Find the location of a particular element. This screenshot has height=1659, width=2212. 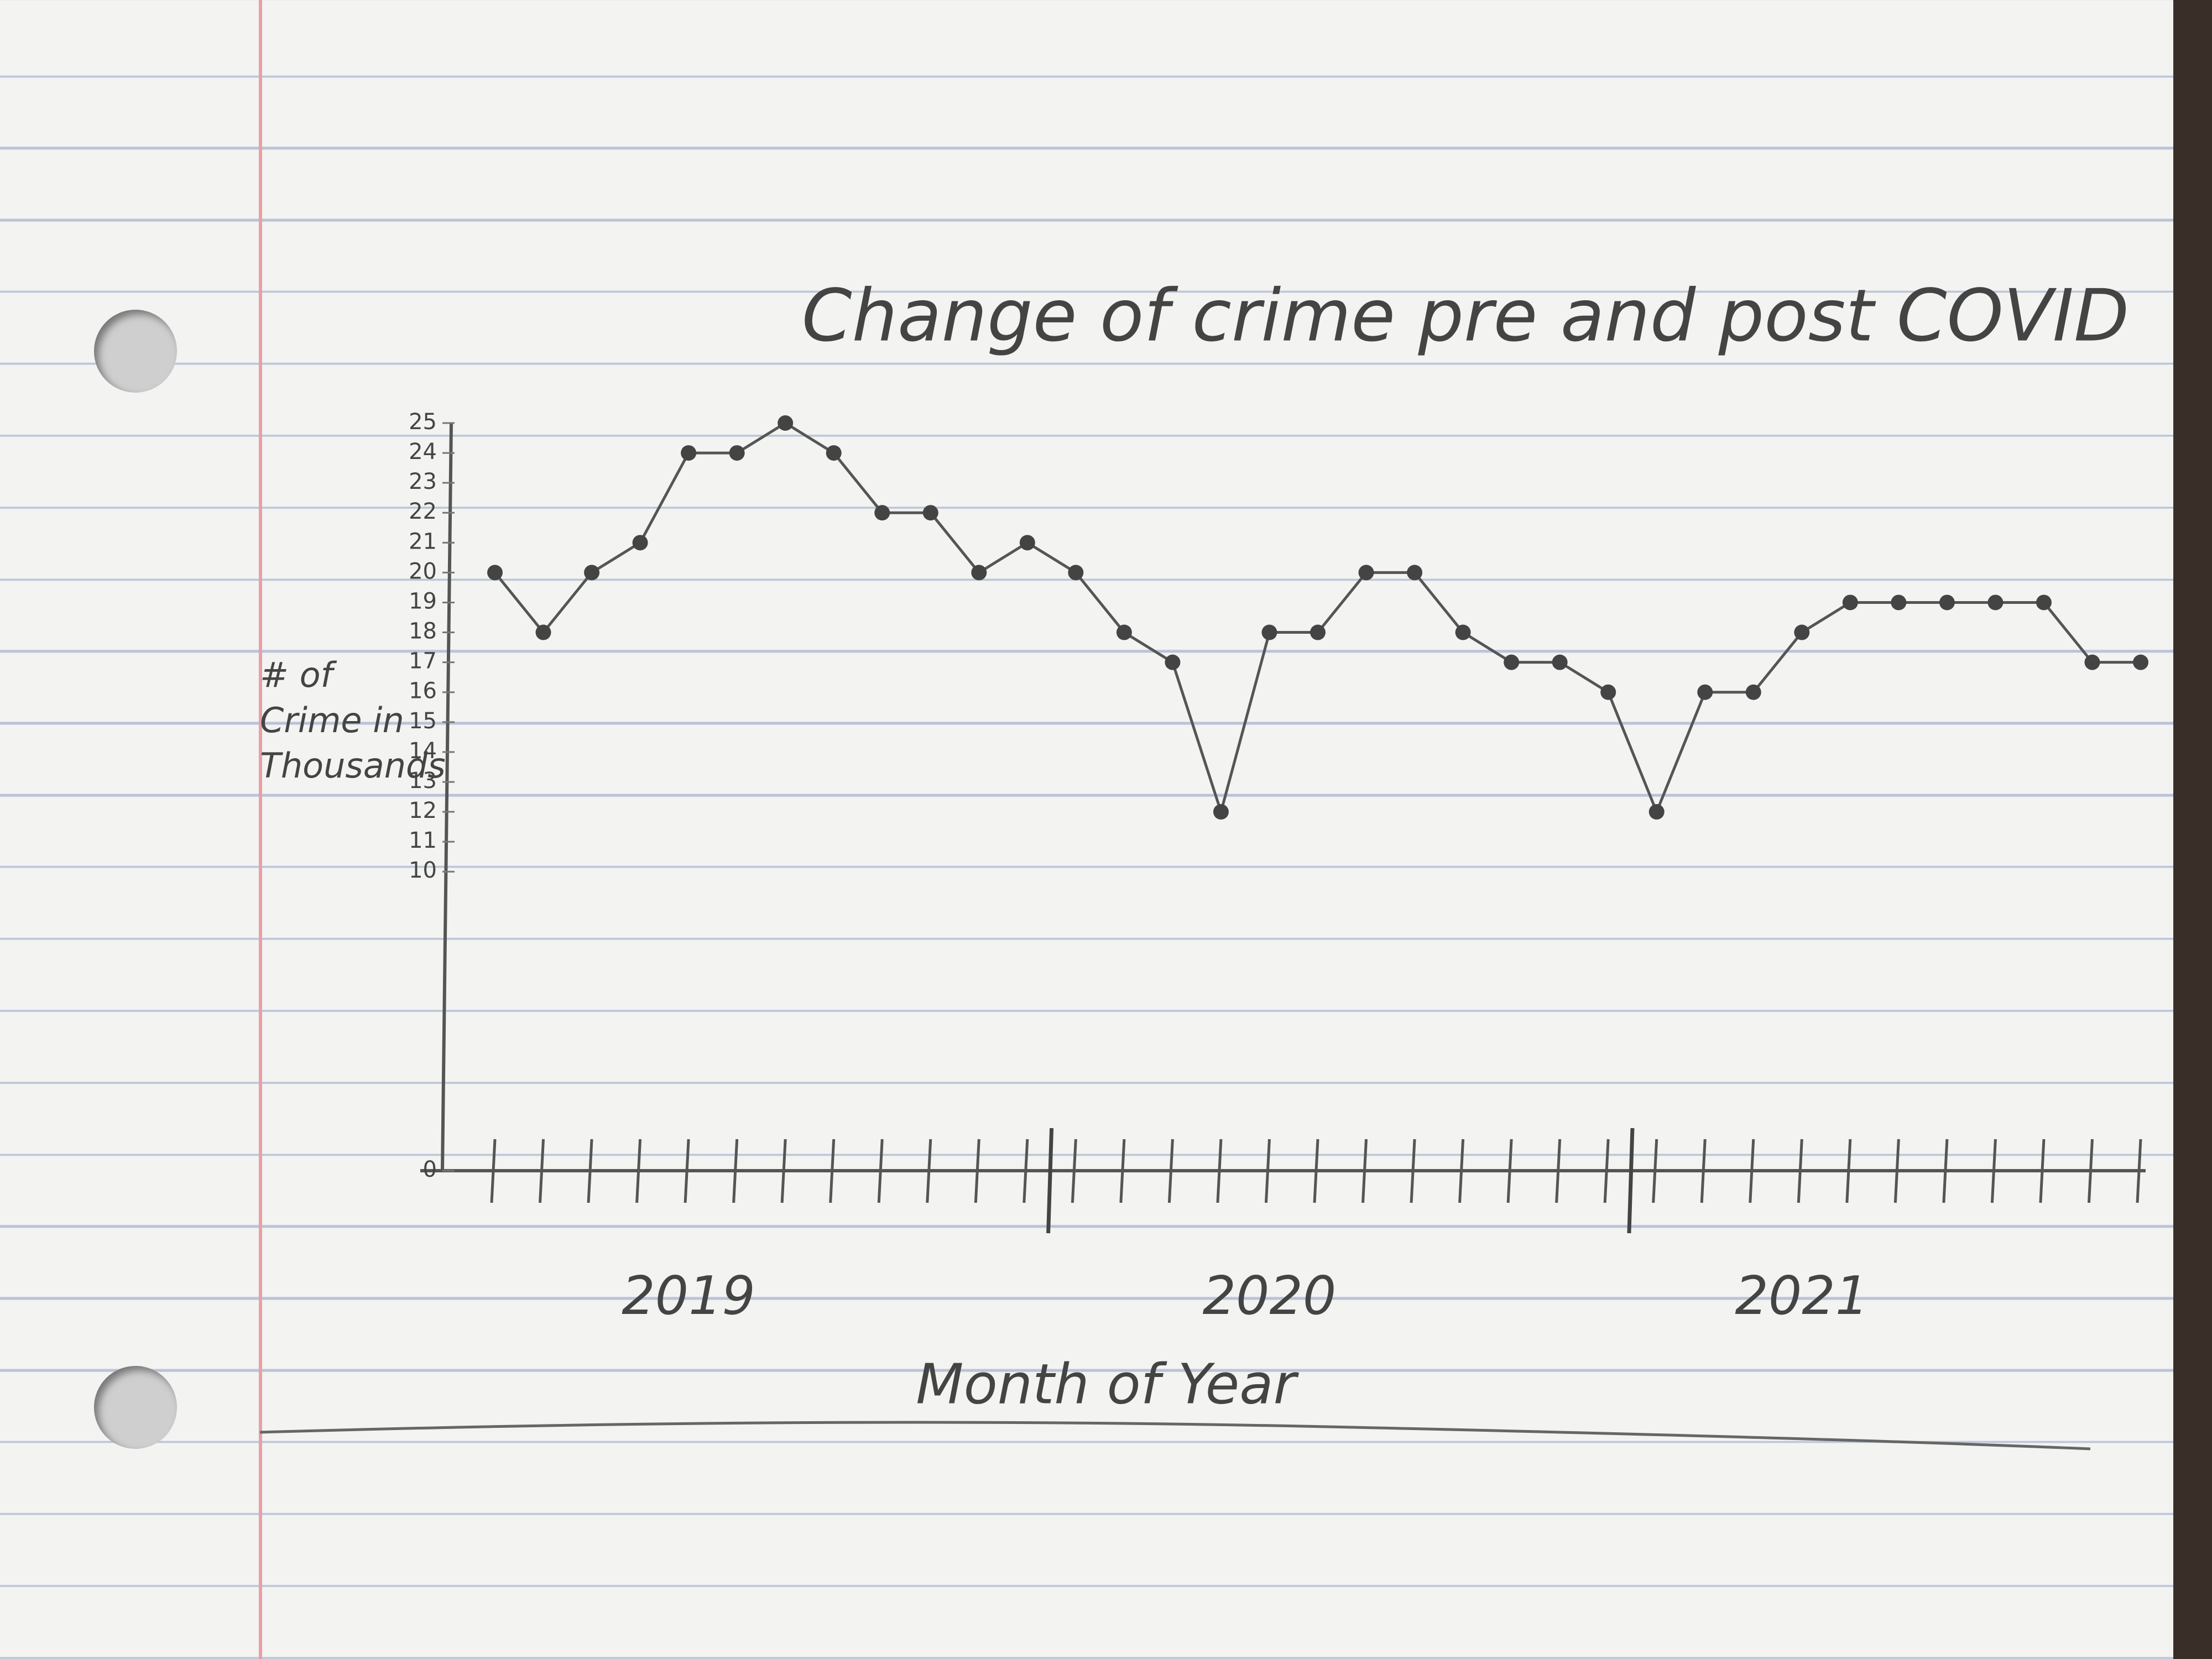

y-tick-label: 16 is located at coordinates (423, 692).